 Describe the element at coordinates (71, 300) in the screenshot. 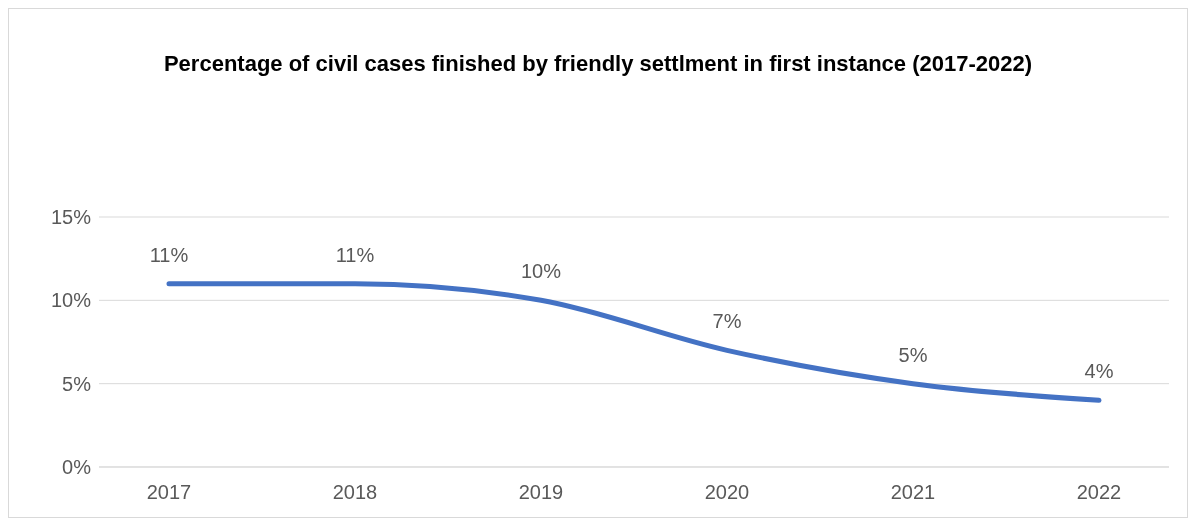

I see `y-tick-label: 10%` at that location.